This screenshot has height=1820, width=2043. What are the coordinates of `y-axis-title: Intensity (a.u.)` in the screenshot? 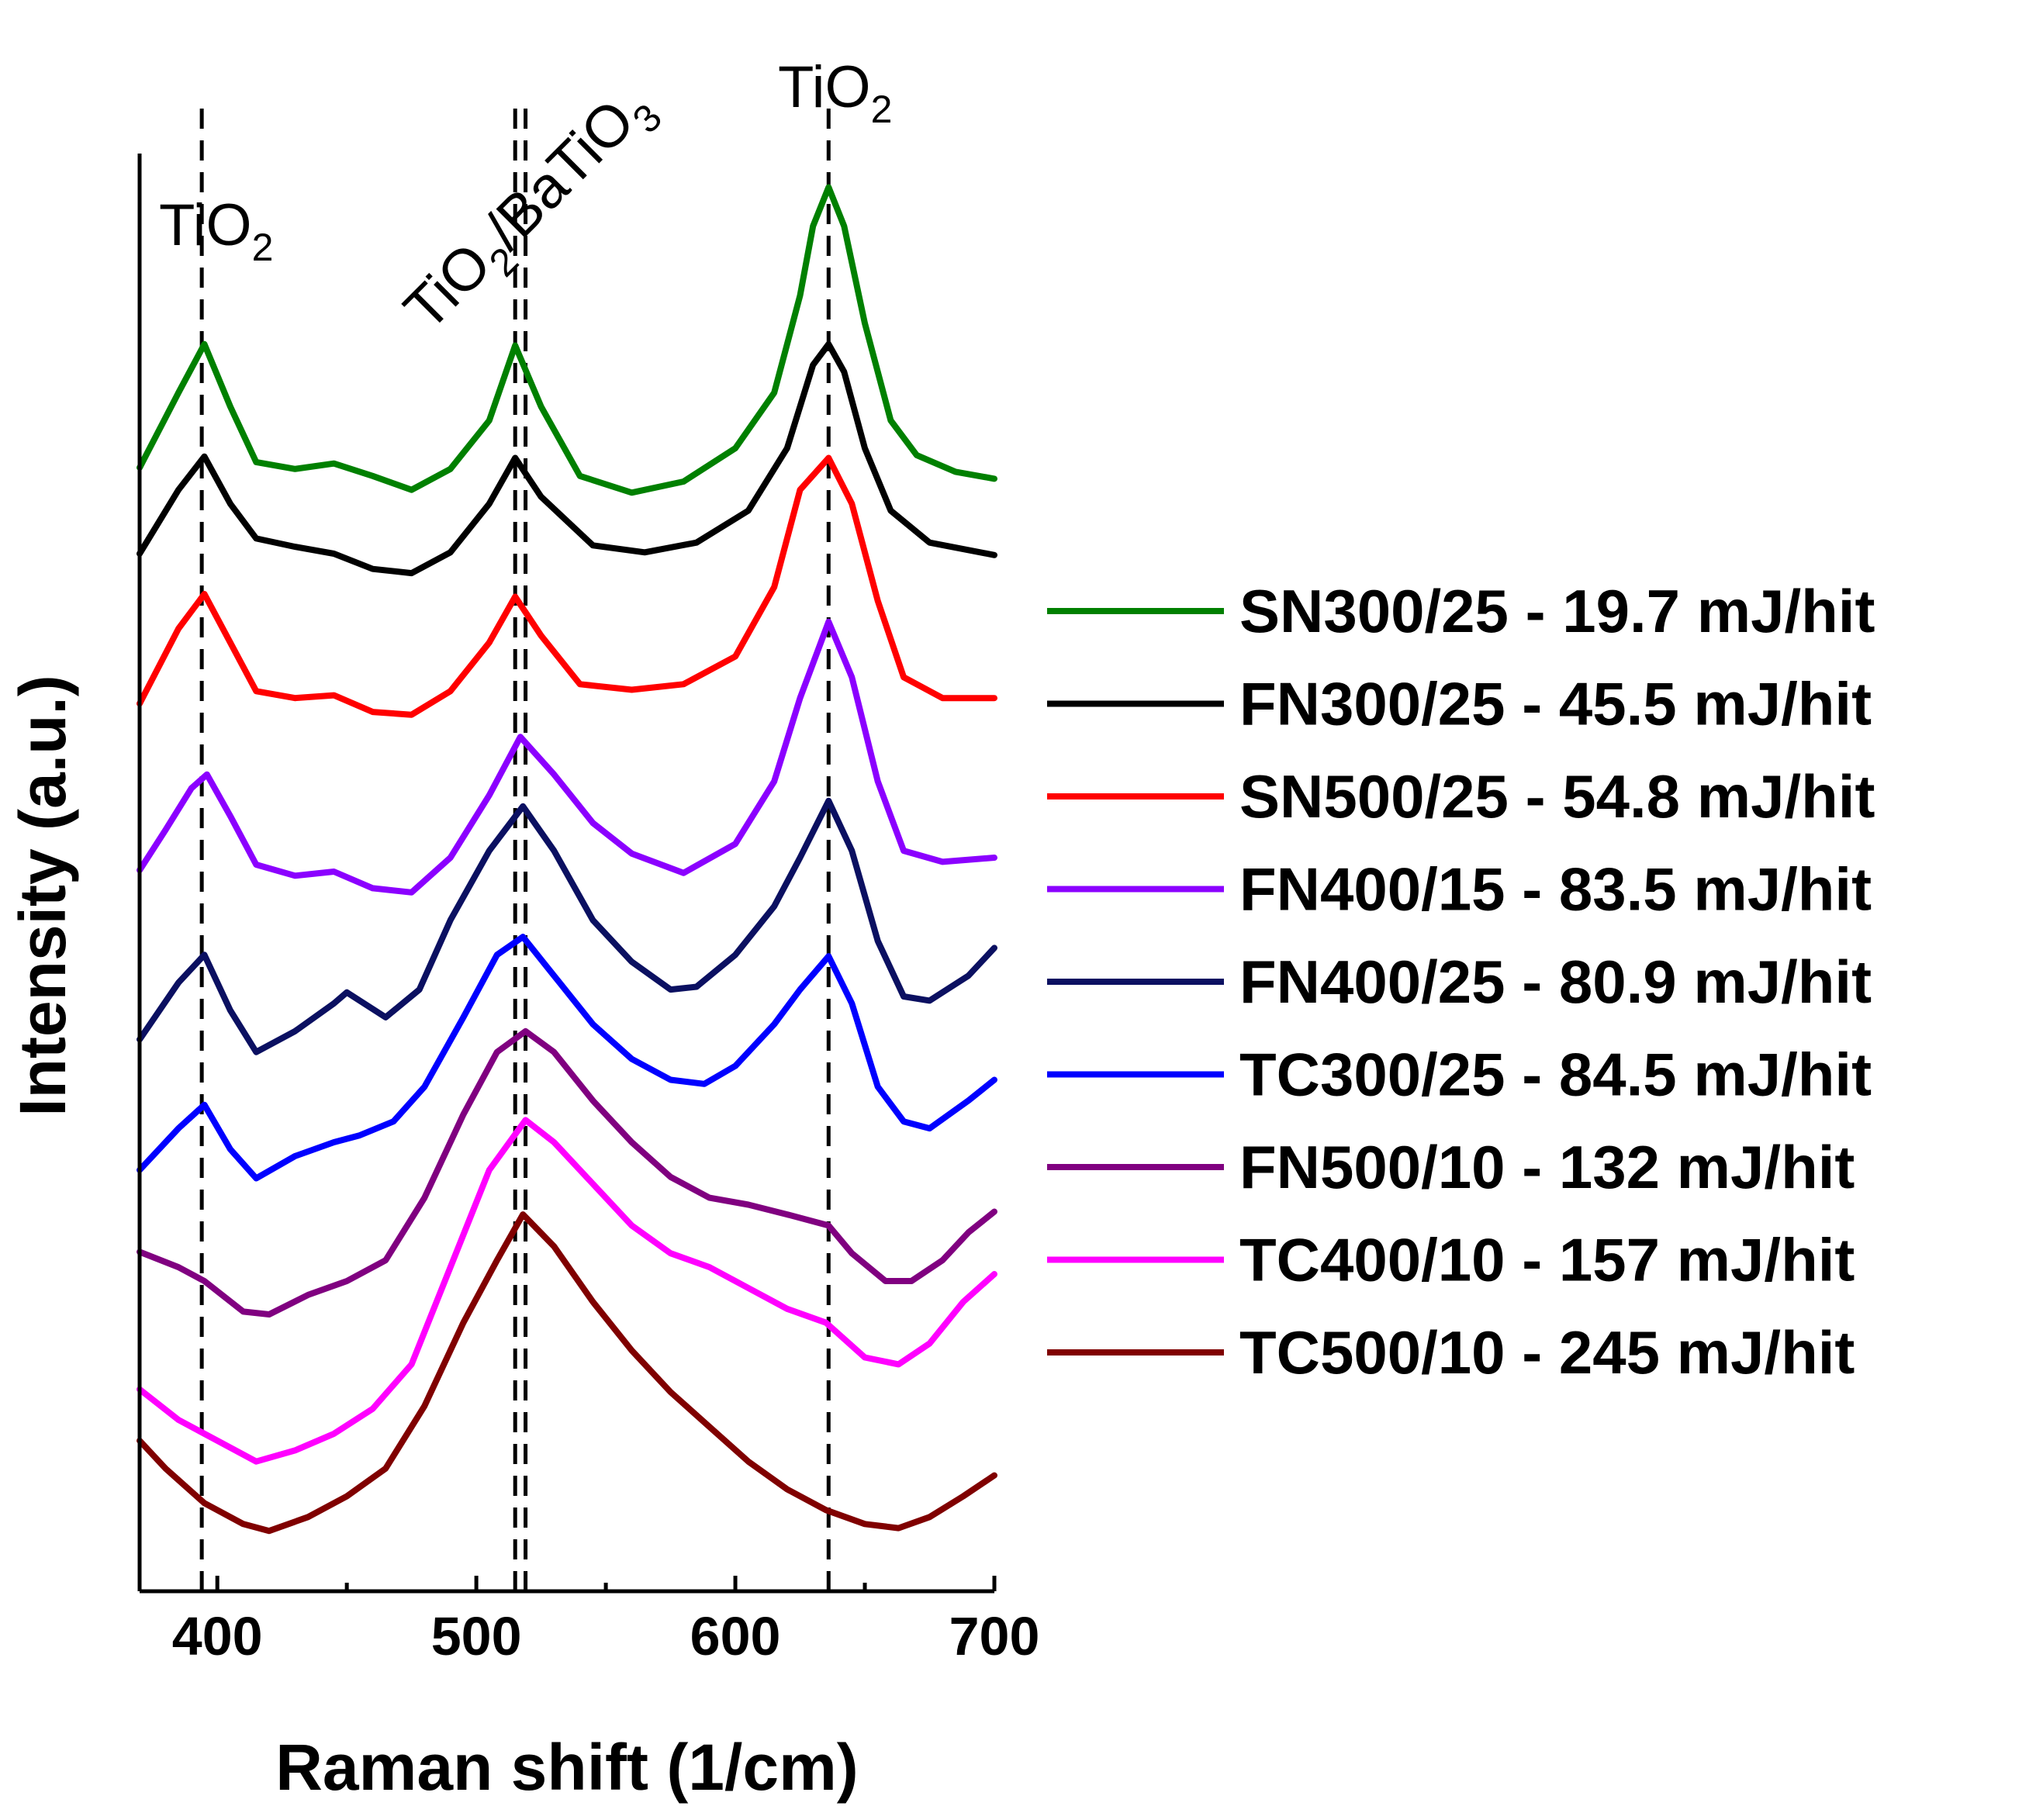 It's located at (42, 896).